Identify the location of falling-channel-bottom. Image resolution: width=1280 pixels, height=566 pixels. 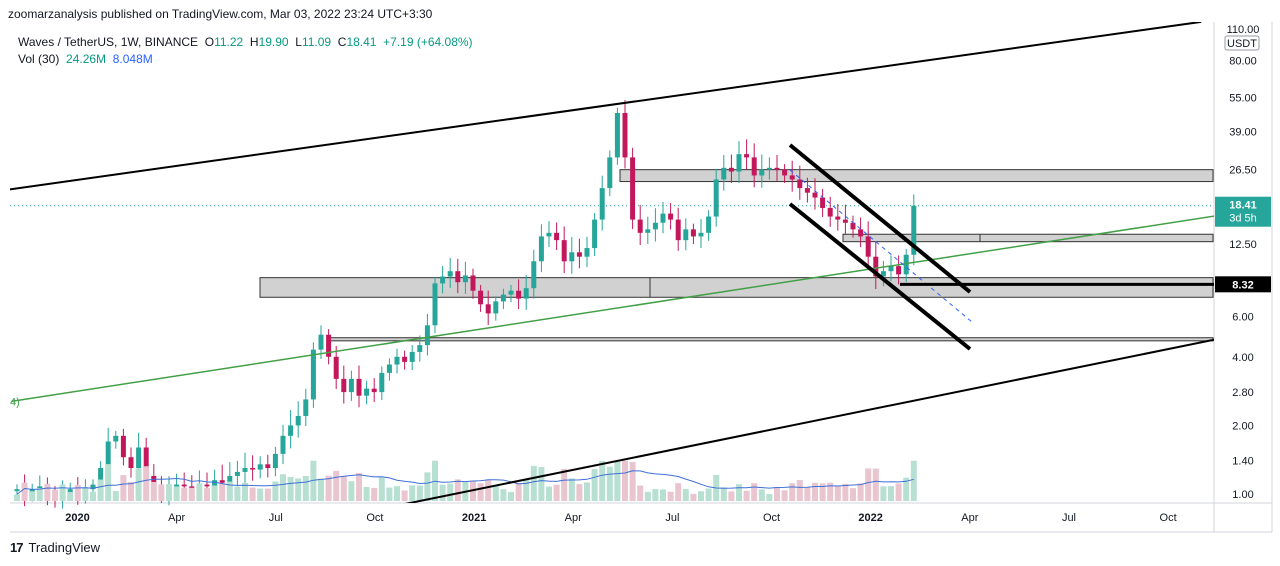
(880, 276).